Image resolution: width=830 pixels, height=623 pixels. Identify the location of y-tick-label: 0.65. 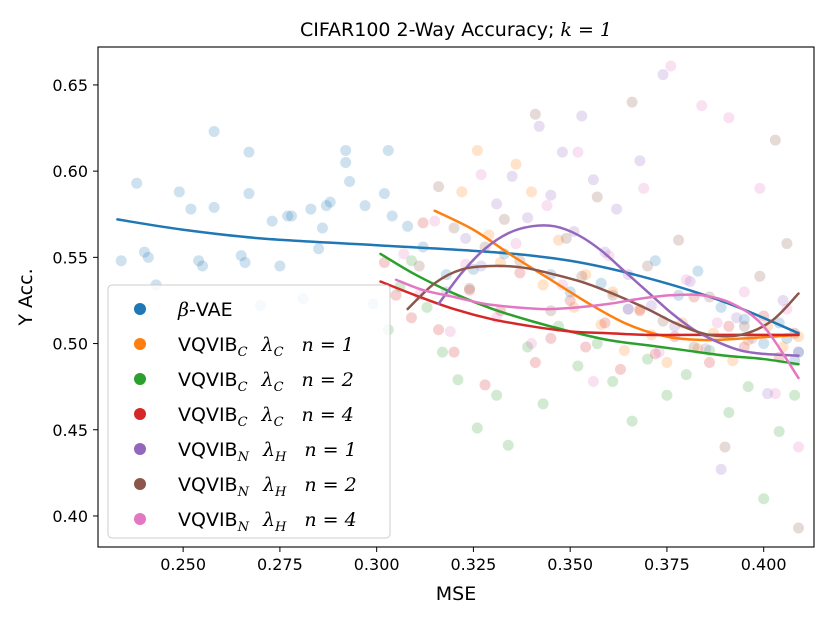
(70, 85).